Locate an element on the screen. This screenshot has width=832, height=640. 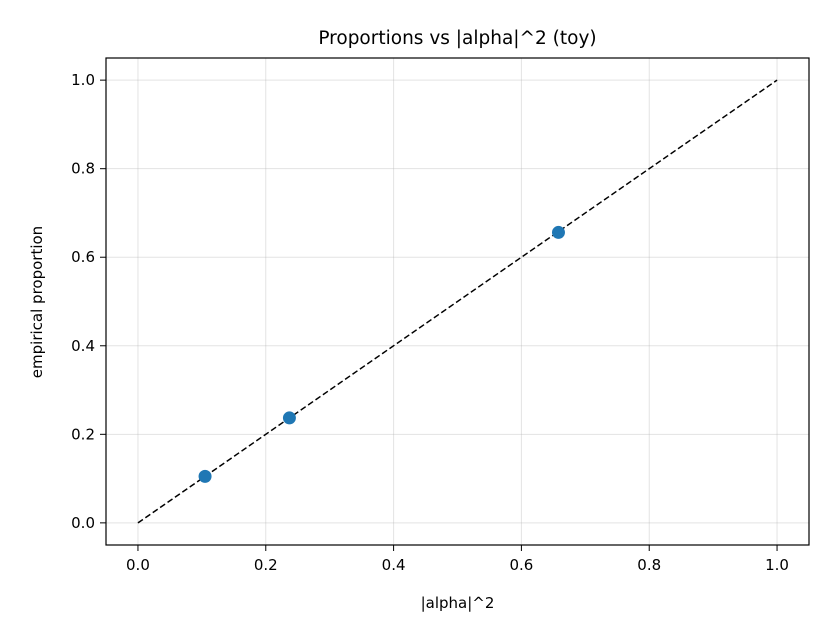
y-axis-label: empirical proportion is located at coordinates (37, 302).